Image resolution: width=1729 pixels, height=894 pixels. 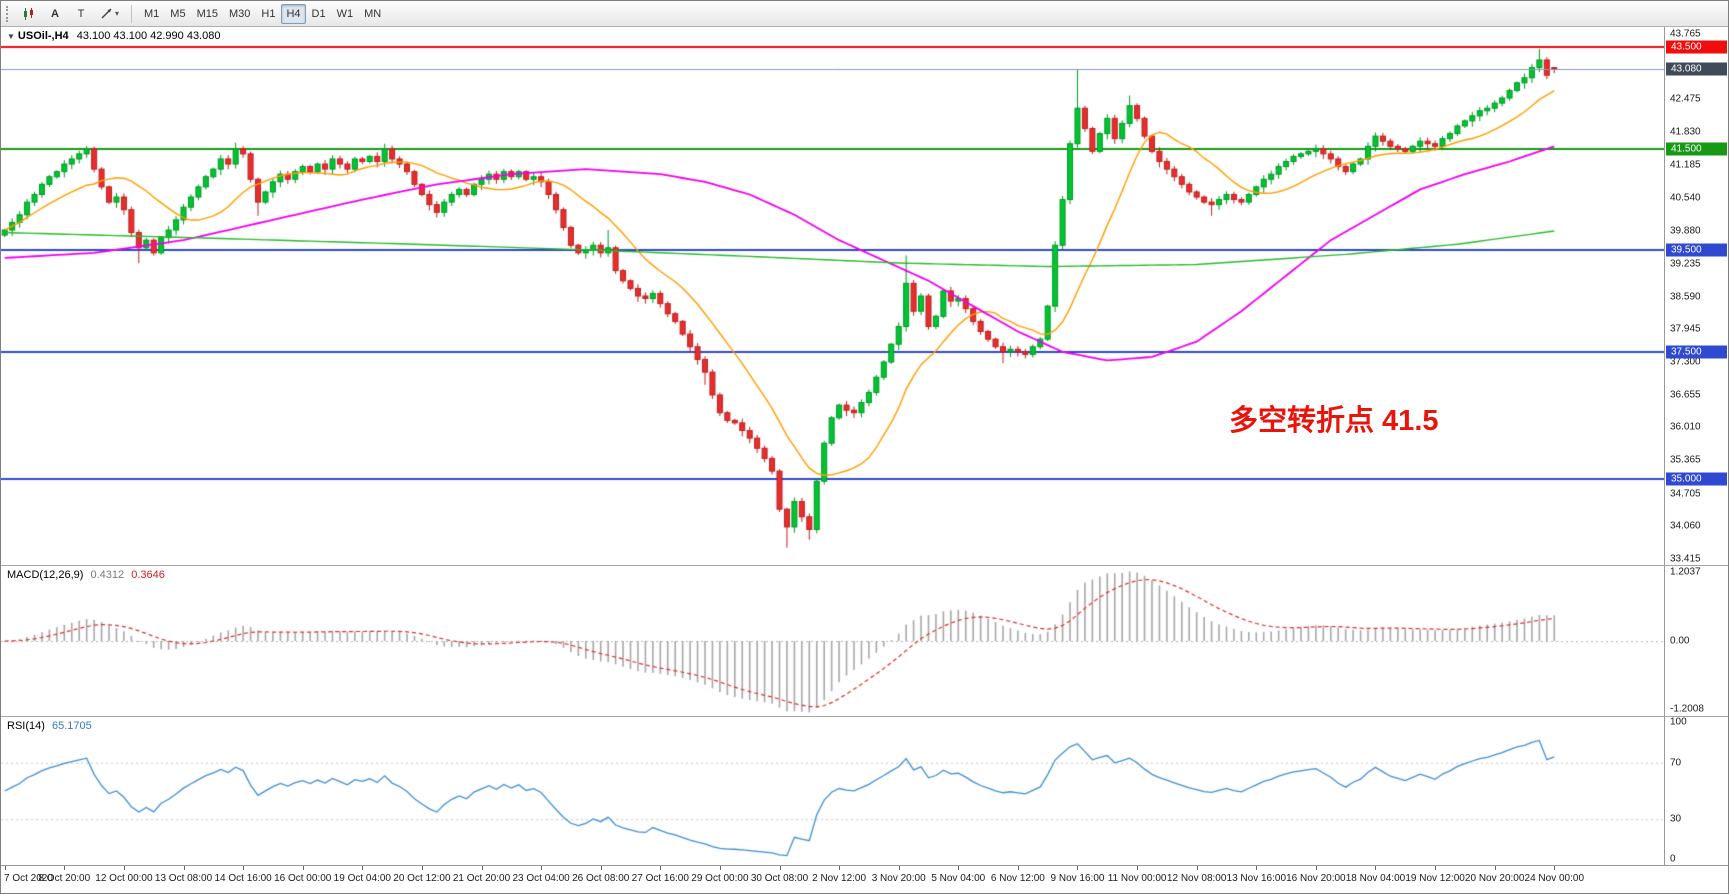 What do you see at coordinates (898, 878) in the screenshot?
I see `time-axis-label: 3 Nov 20:00` at bounding box center [898, 878].